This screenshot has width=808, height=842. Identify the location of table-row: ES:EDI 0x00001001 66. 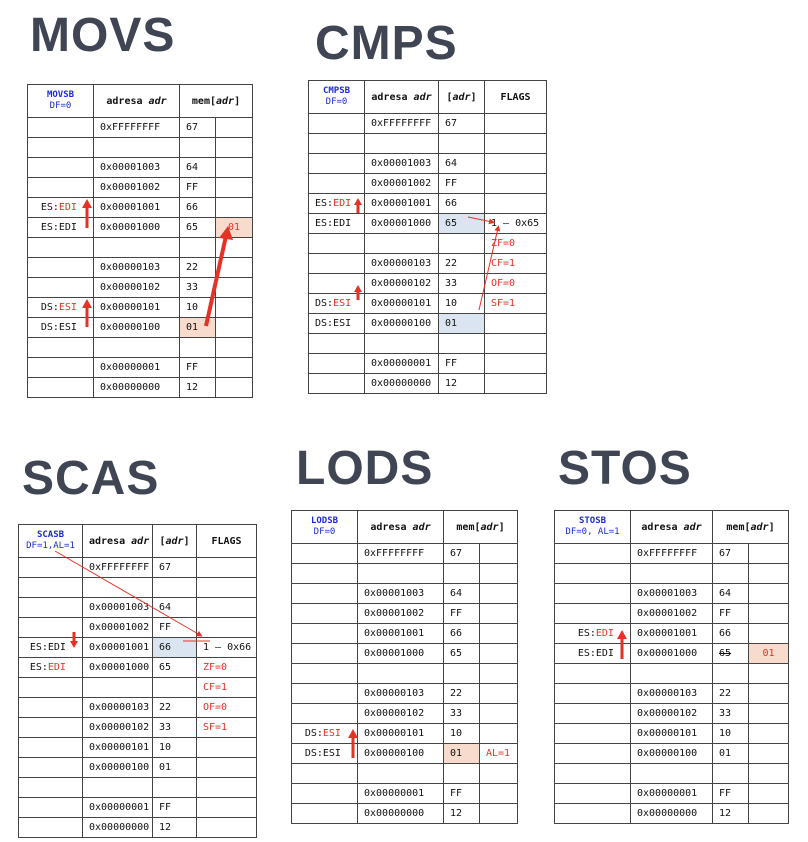
(671, 633).